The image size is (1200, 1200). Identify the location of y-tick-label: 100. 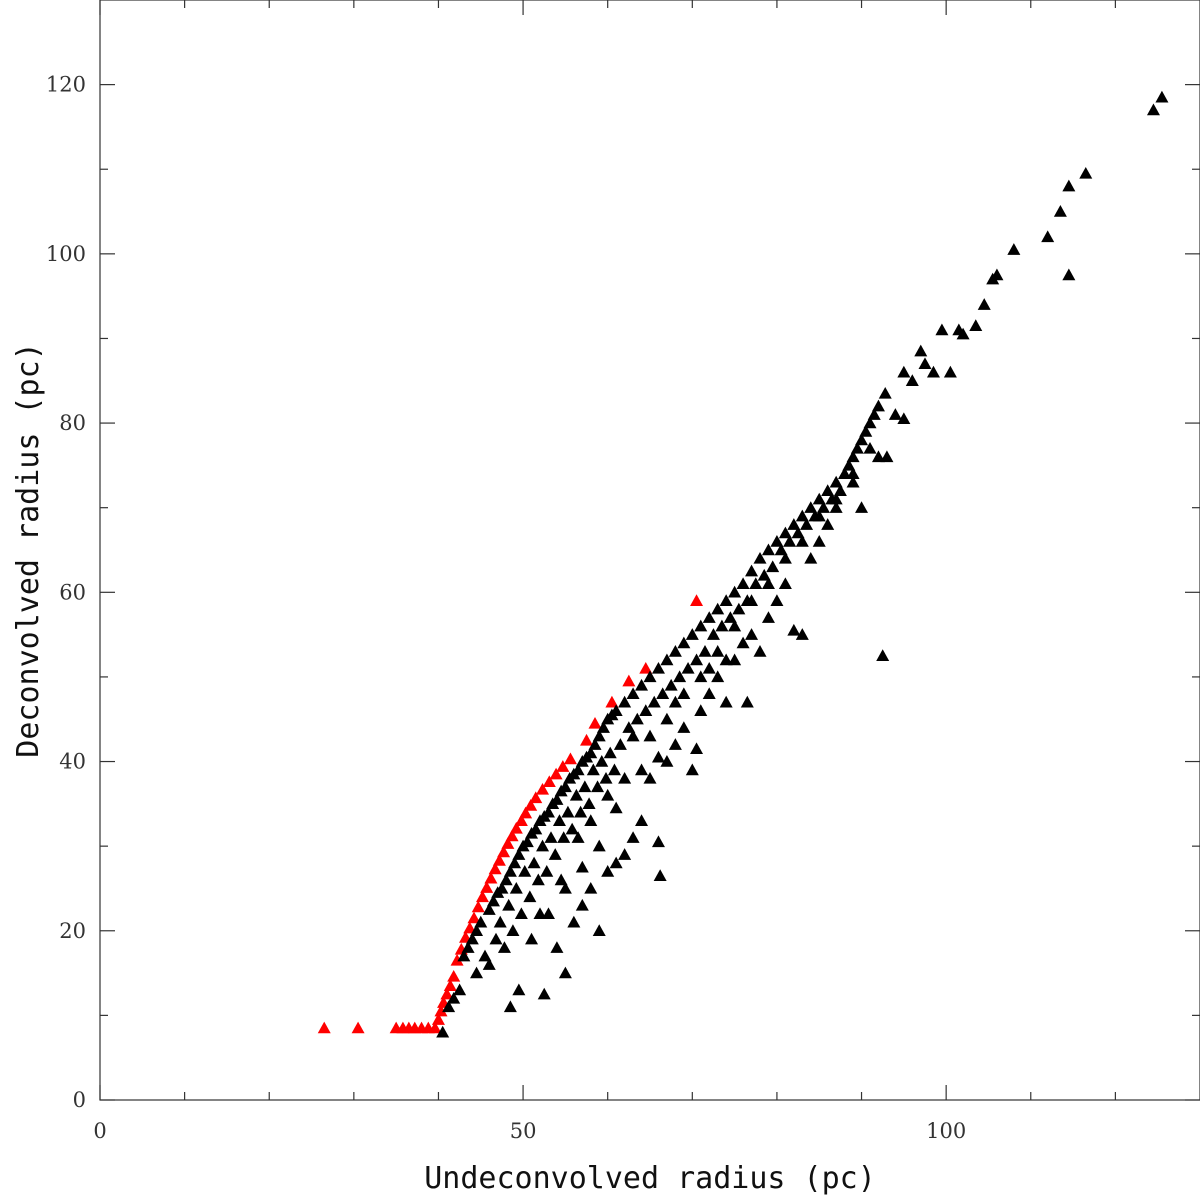
(66, 254).